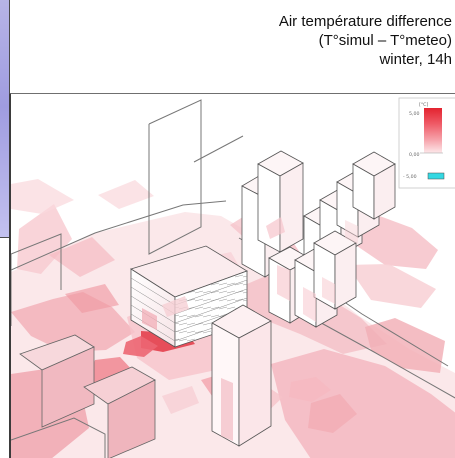 The width and height of the screenshot is (455, 458). What do you see at coordinates (414, 114) in the screenshot?
I see `legend-high-value: 5,00` at bounding box center [414, 114].